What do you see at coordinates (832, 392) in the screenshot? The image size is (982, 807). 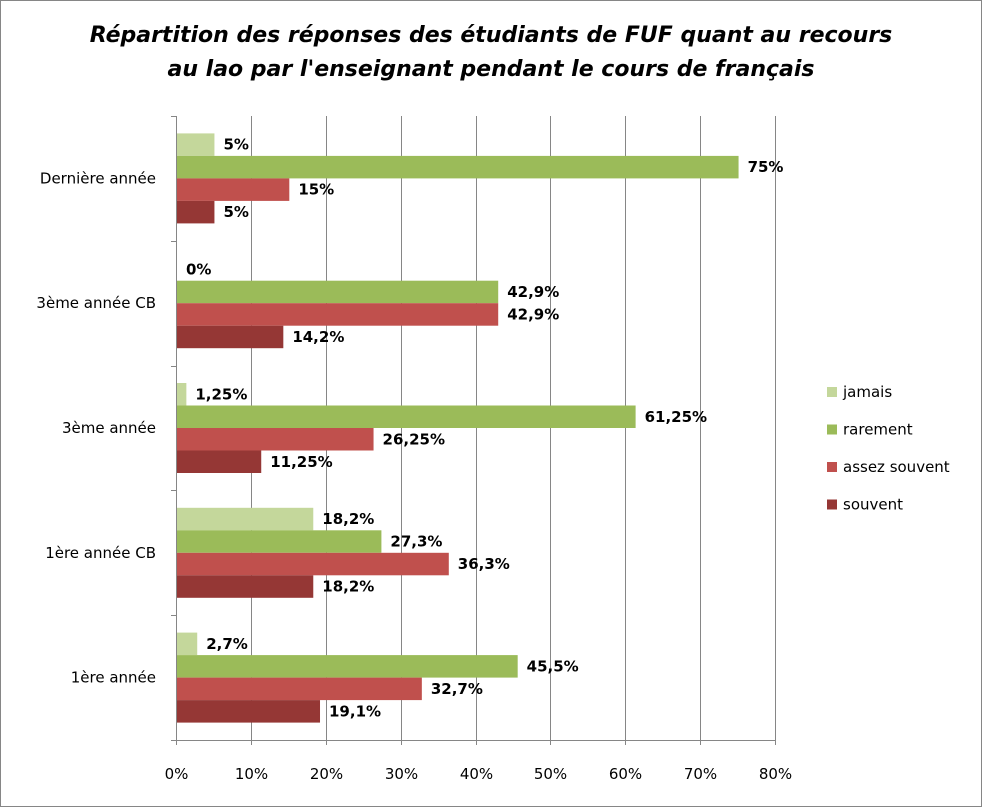 I see `legend-swatch-jamais` at bounding box center [832, 392].